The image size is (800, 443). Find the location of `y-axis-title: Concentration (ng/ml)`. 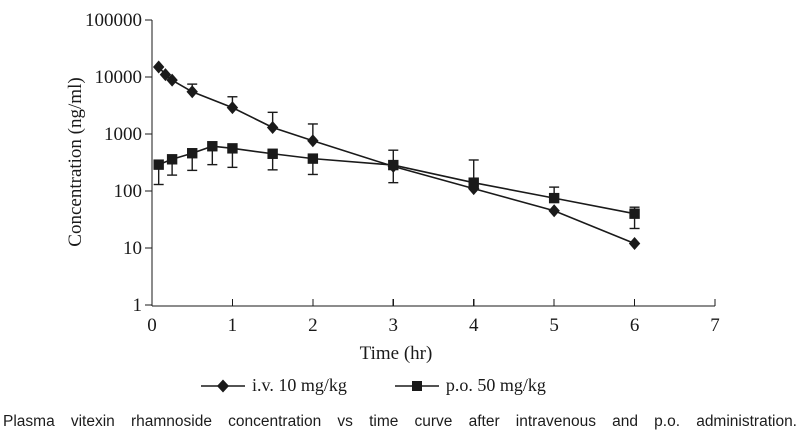

y-axis-title: Concentration (ng/ml) is located at coordinates (75, 162).